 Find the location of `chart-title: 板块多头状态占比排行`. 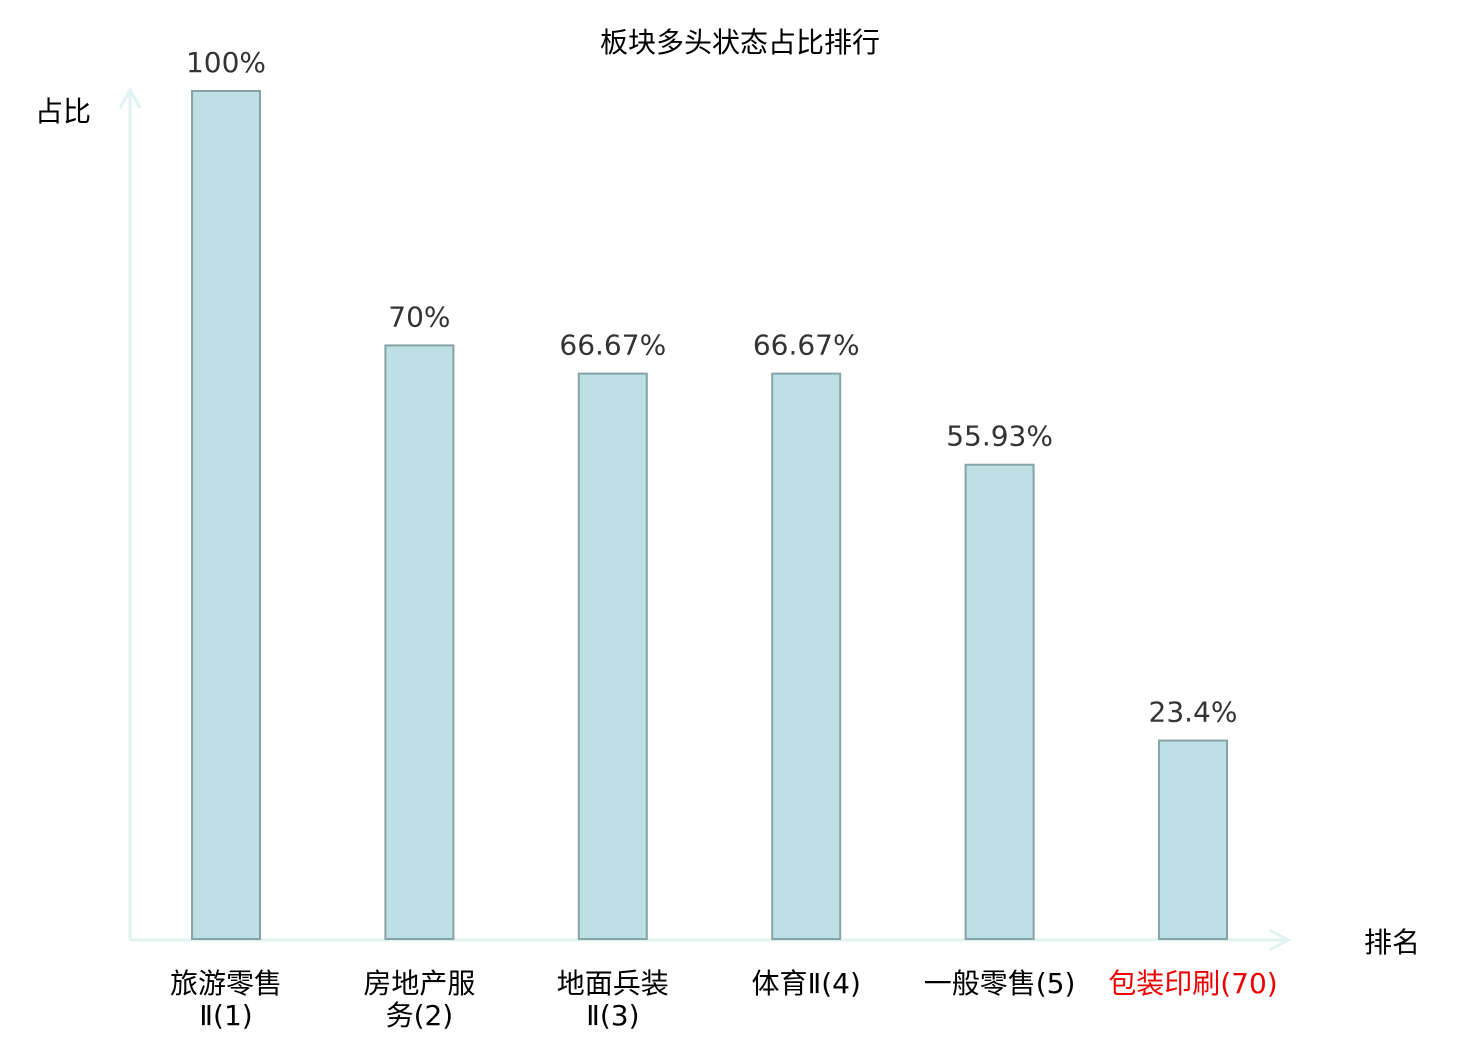

chart-title: 板块多头状态占比排行 is located at coordinates (740, 42).